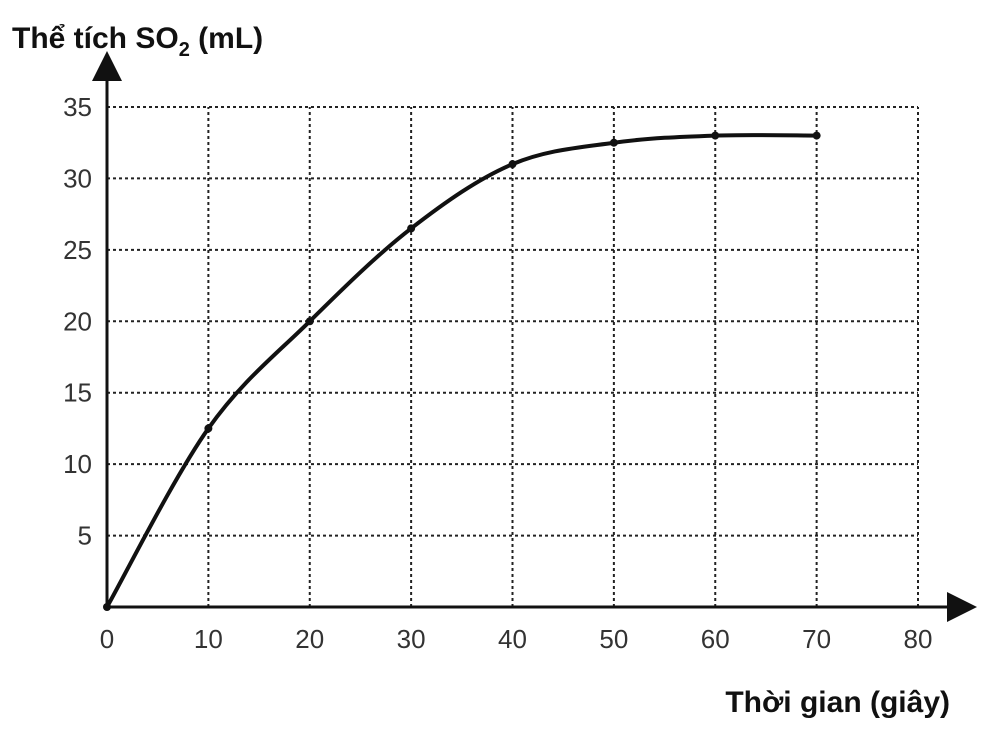 Image resolution: width=981 pixels, height=733 pixels. I want to click on y-tick-label-5: 30, so click(77, 178).